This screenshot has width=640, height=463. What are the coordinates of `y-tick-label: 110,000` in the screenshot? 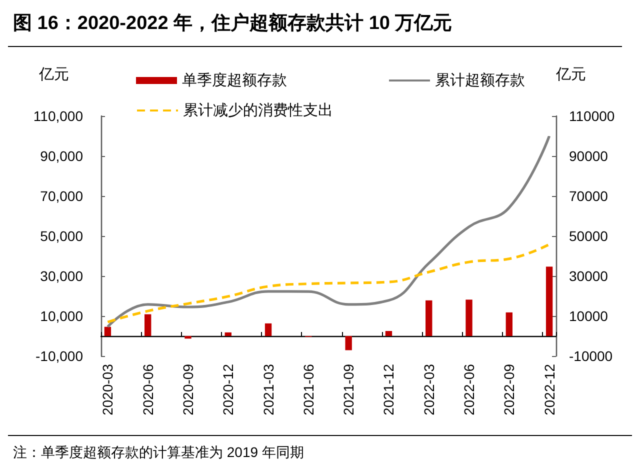 It's located at (58, 116).